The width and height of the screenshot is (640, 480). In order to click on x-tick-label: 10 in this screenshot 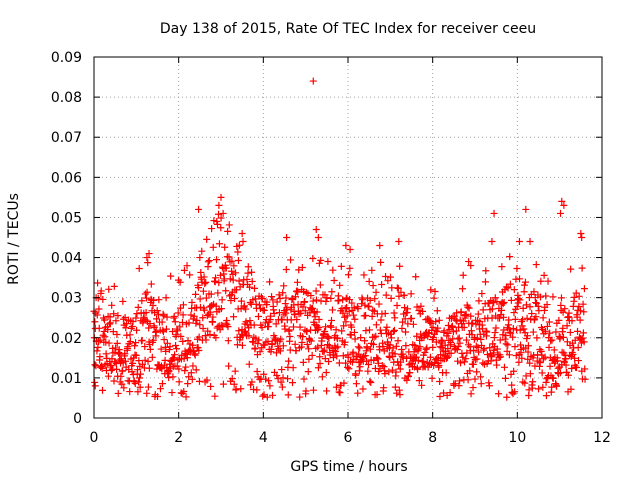, I will do `click(517, 438)`.